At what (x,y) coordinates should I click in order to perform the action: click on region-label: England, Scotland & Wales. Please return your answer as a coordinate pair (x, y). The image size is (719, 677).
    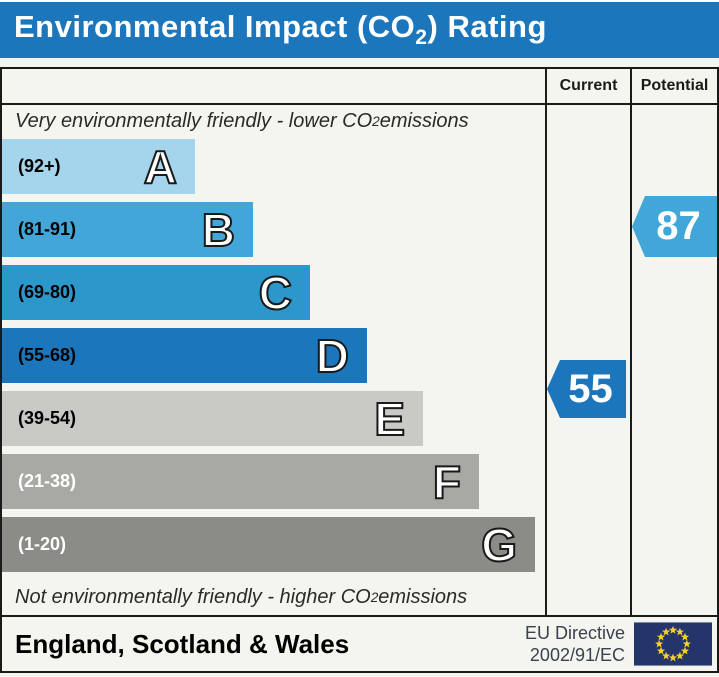
    Looking at the image, I should click on (182, 643).